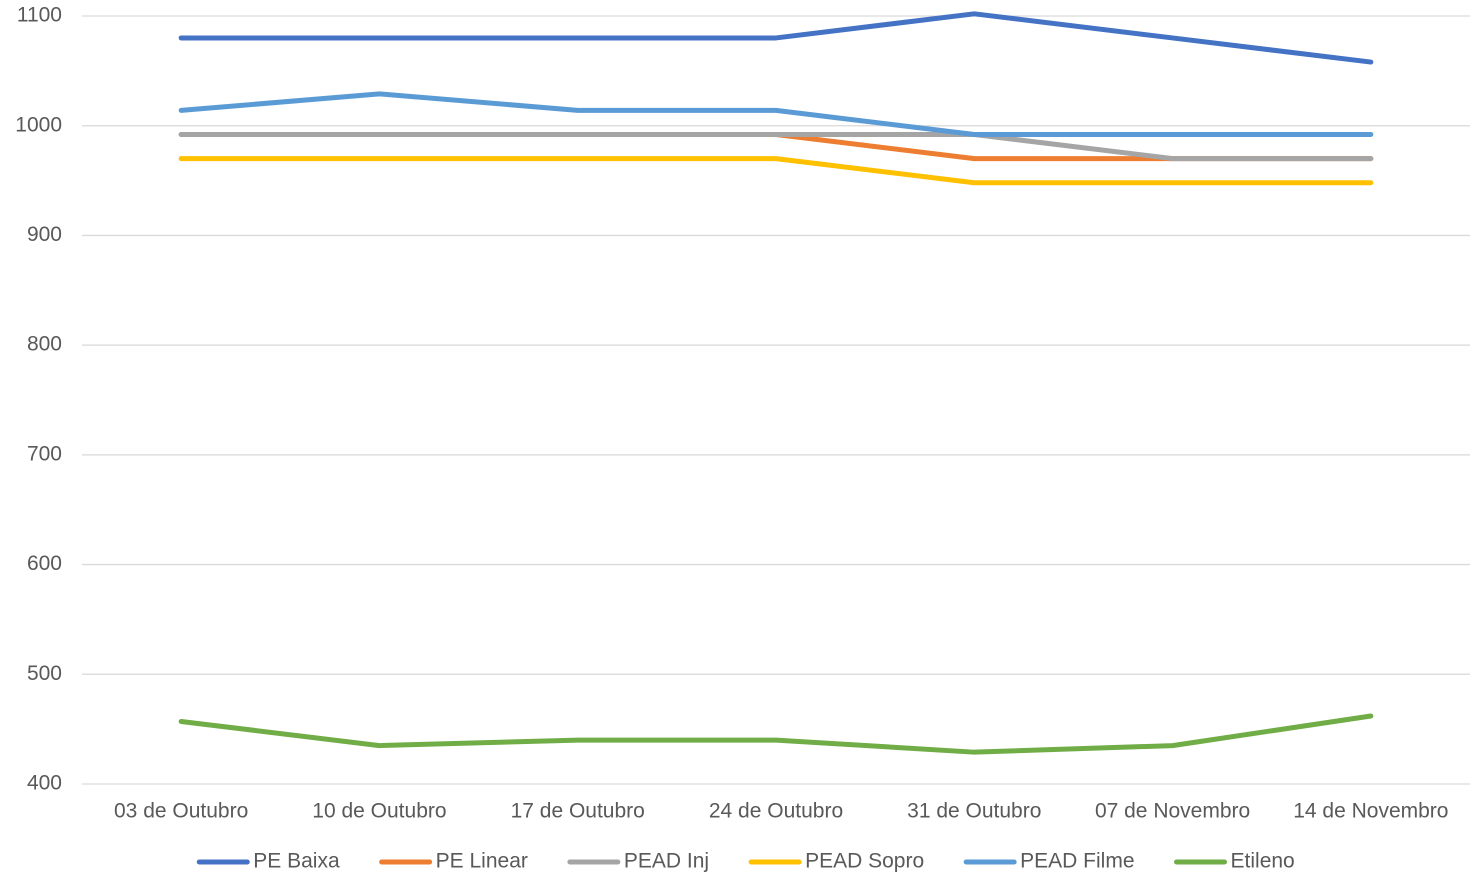 The width and height of the screenshot is (1472, 880). What do you see at coordinates (379, 811) in the screenshot?
I see `x-tick-label: 10 de Outubro` at bounding box center [379, 811].